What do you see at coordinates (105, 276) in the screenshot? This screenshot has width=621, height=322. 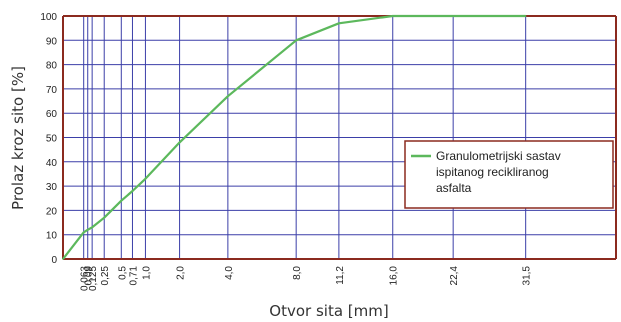 I see `x-tick-label: 0,25` at bounding box center [105, 276].